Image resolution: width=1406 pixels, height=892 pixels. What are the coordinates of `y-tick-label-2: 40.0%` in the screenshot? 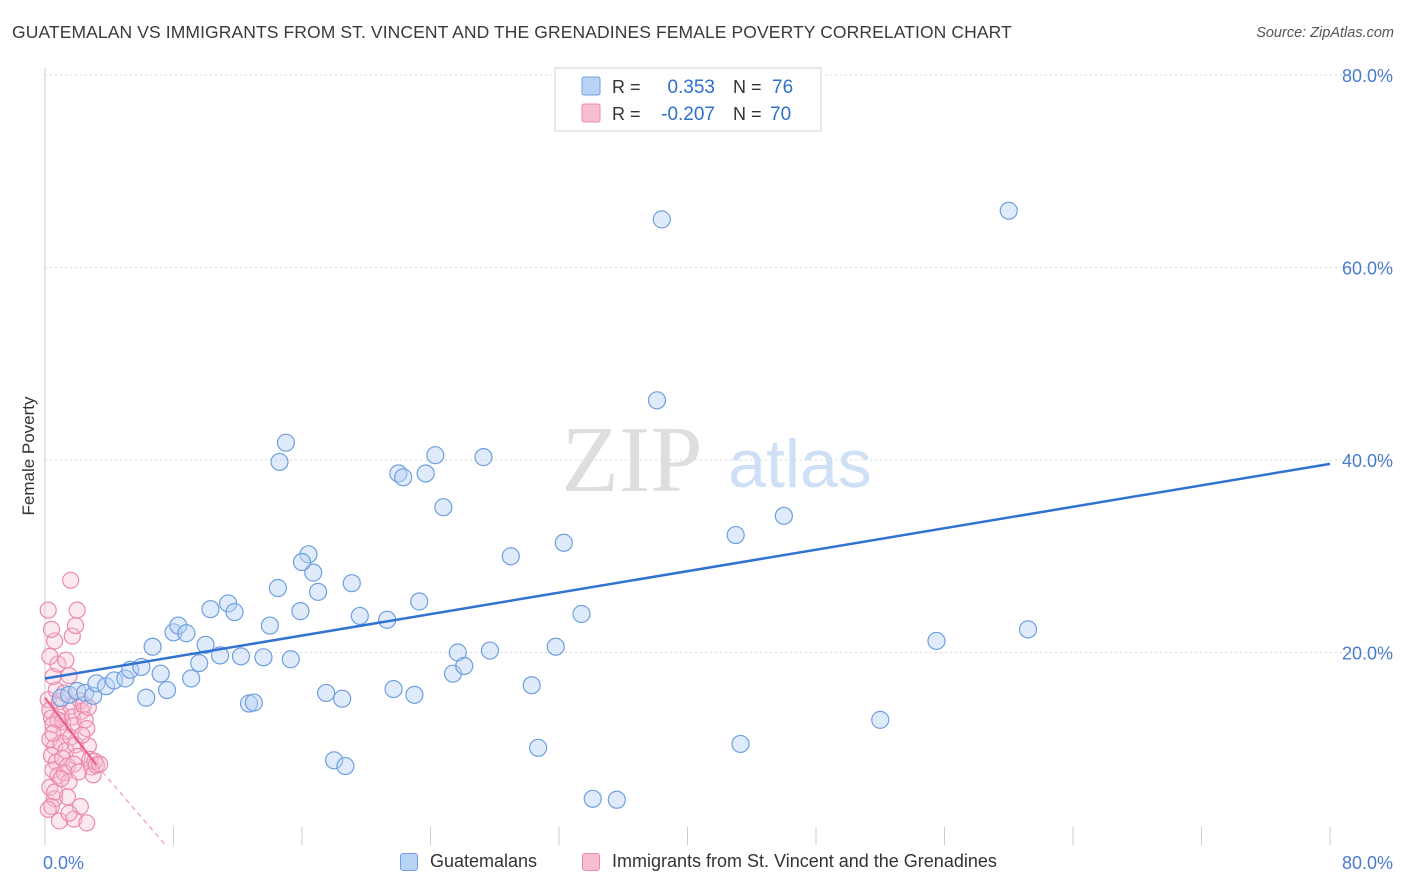 It's located at (1367, 461).